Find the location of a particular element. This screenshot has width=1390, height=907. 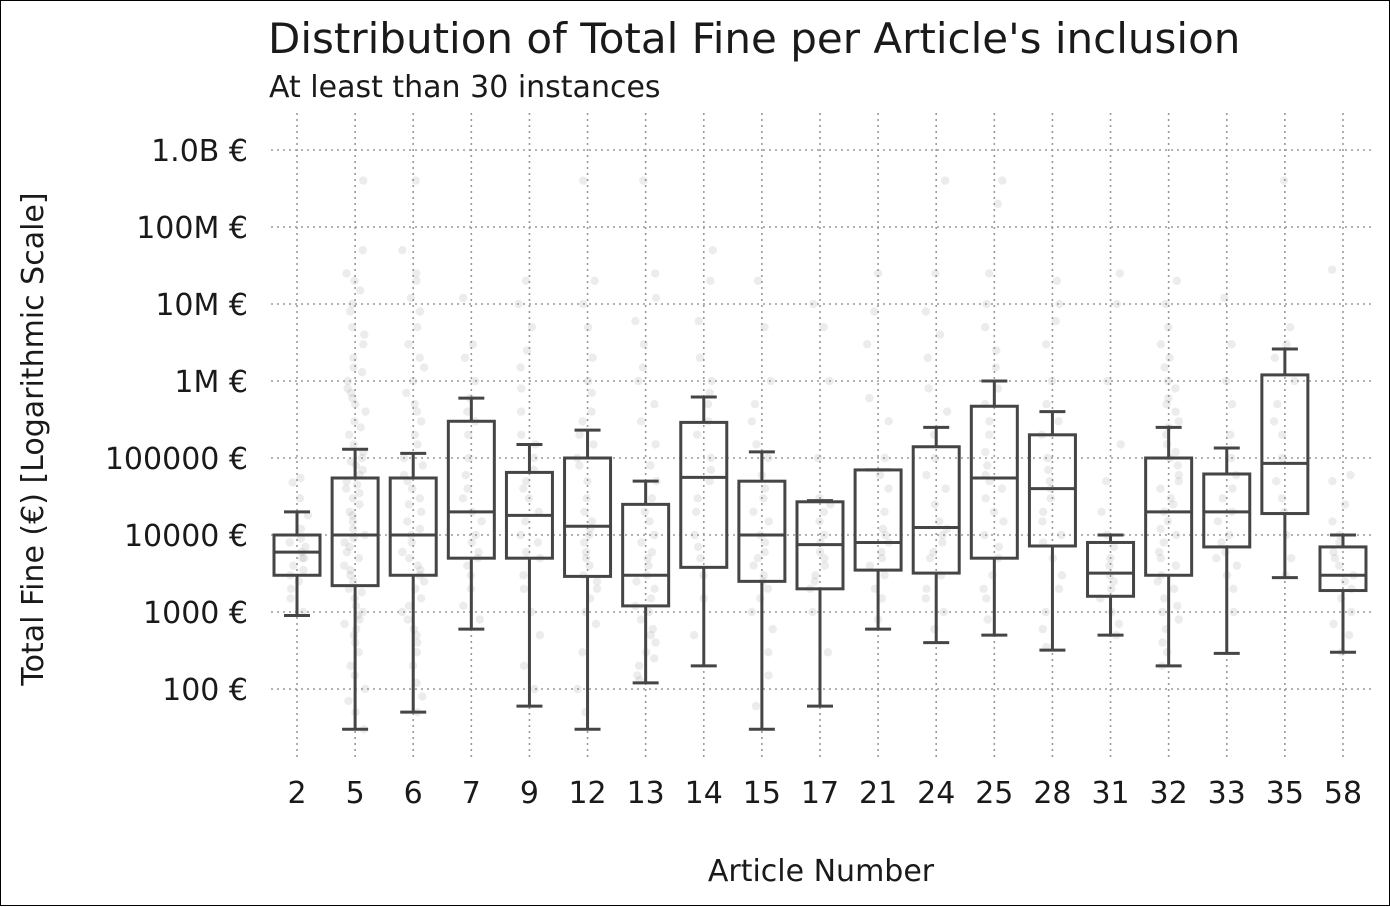

x-tick-label: 6 is located at coordinates (413, 793).